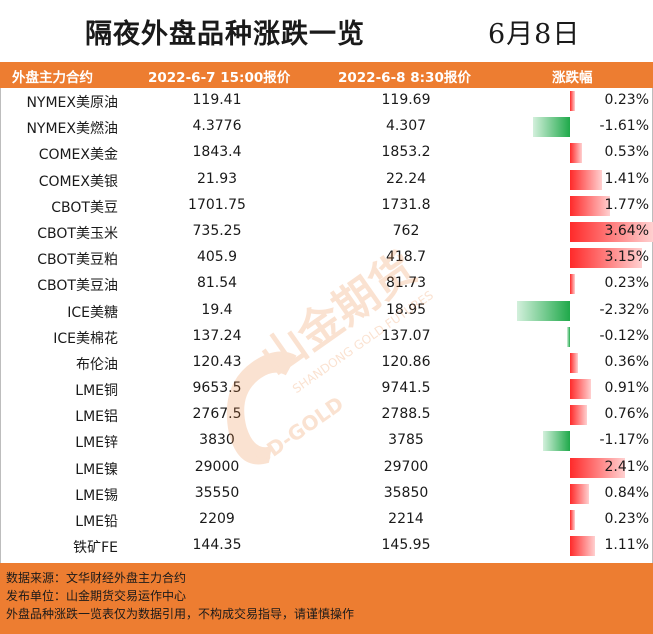 This screenshot has height=634, width=653. Describe the element at coordinates (626, 466) in the screenshot. I see `change-percent: 2.41%` at that location.